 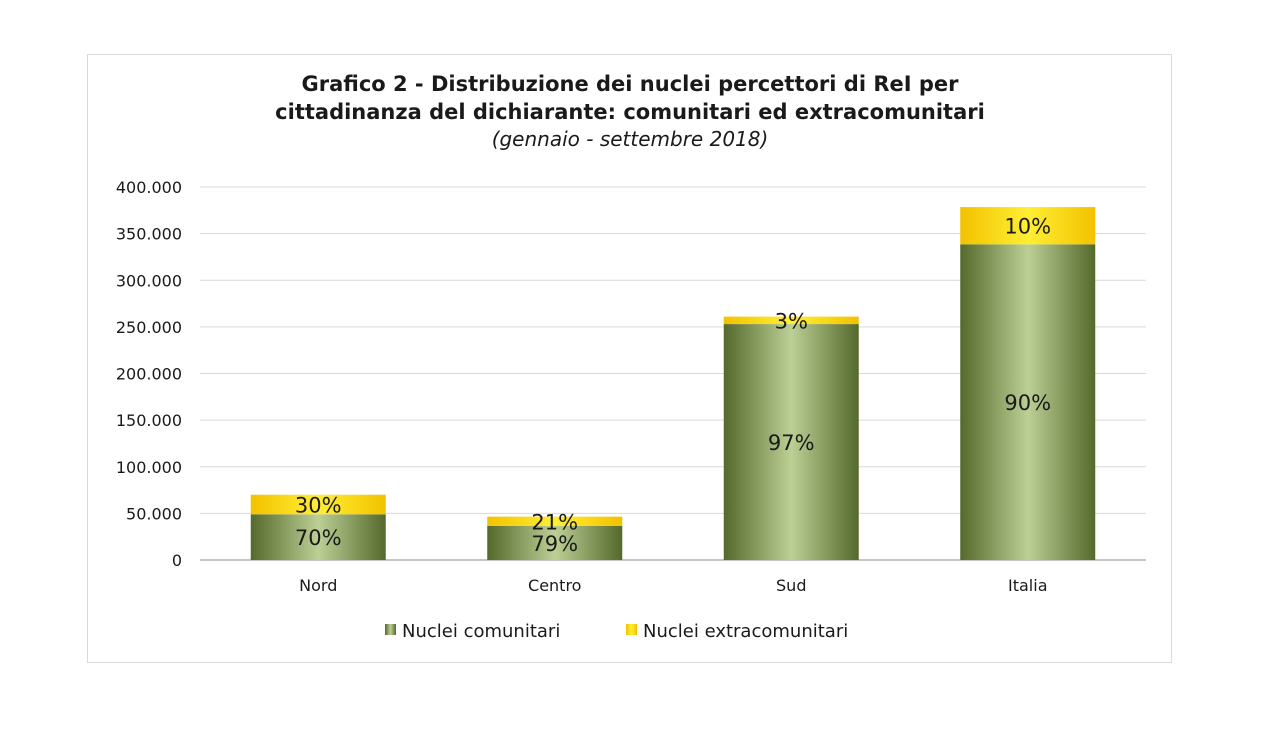 I want to click on y-tick-label: 50.000, so click(x=154, y=513).